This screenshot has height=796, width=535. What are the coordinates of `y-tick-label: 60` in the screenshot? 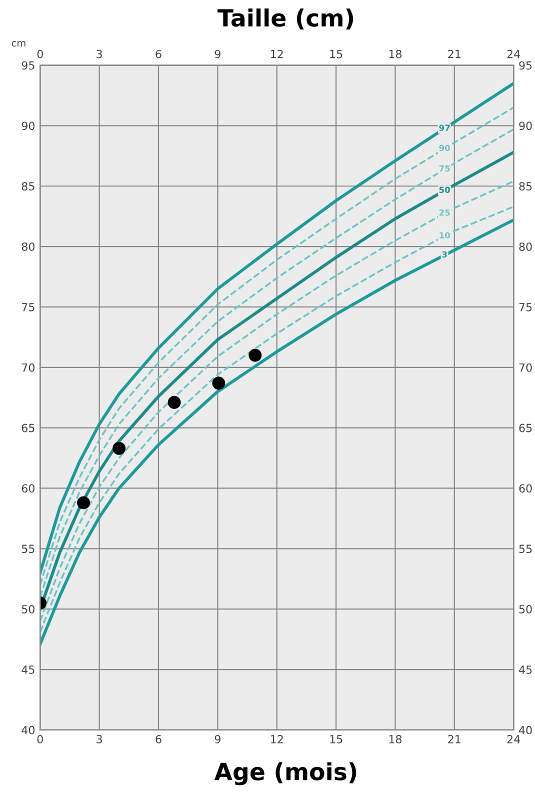 It's located at (28, 488).